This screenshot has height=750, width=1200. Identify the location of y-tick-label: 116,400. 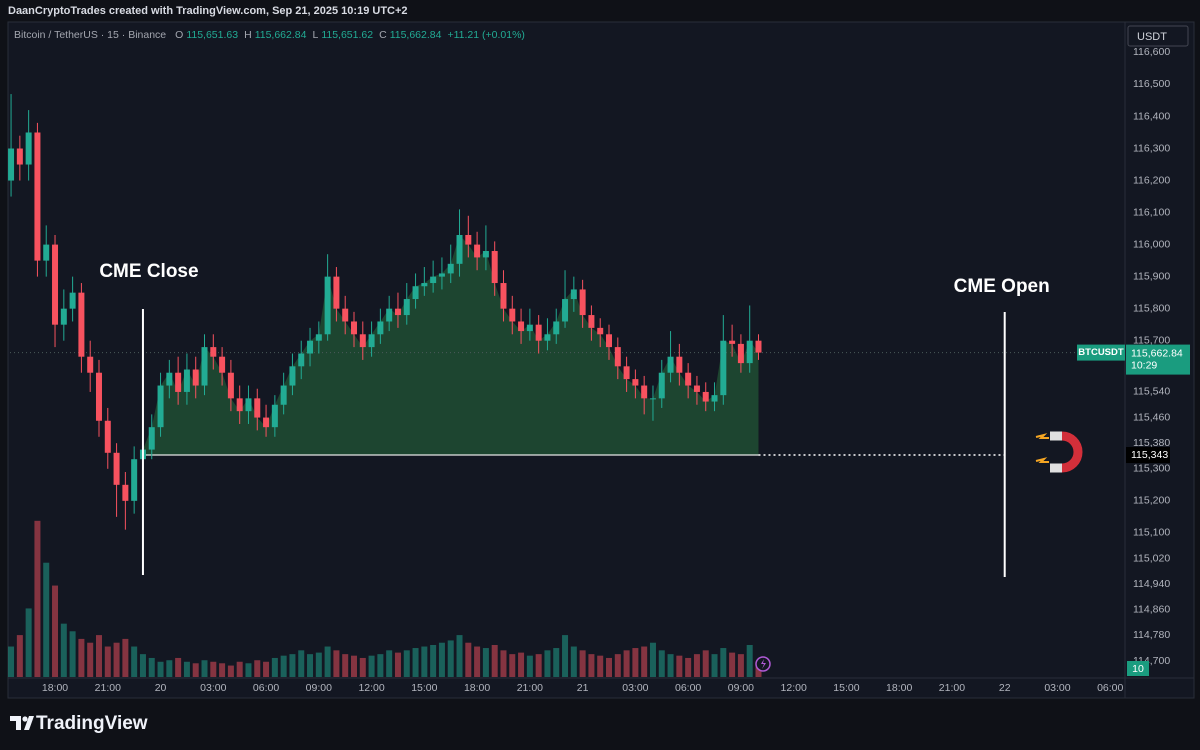
(1151, 116).